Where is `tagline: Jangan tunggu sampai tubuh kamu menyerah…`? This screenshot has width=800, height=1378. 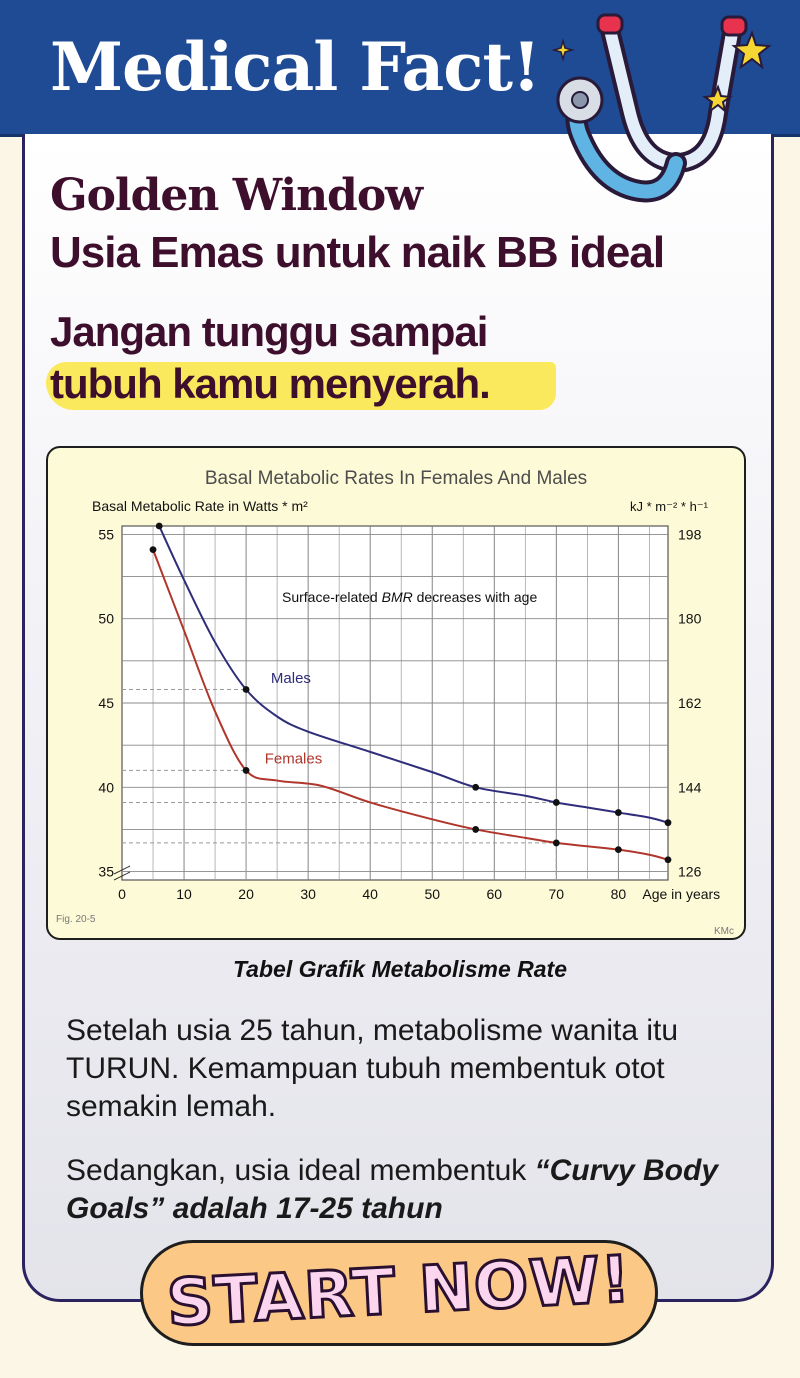
tagline: Jangan tunggu sampai tubuh kamu menyerah… is located at coordinates (270, 358).